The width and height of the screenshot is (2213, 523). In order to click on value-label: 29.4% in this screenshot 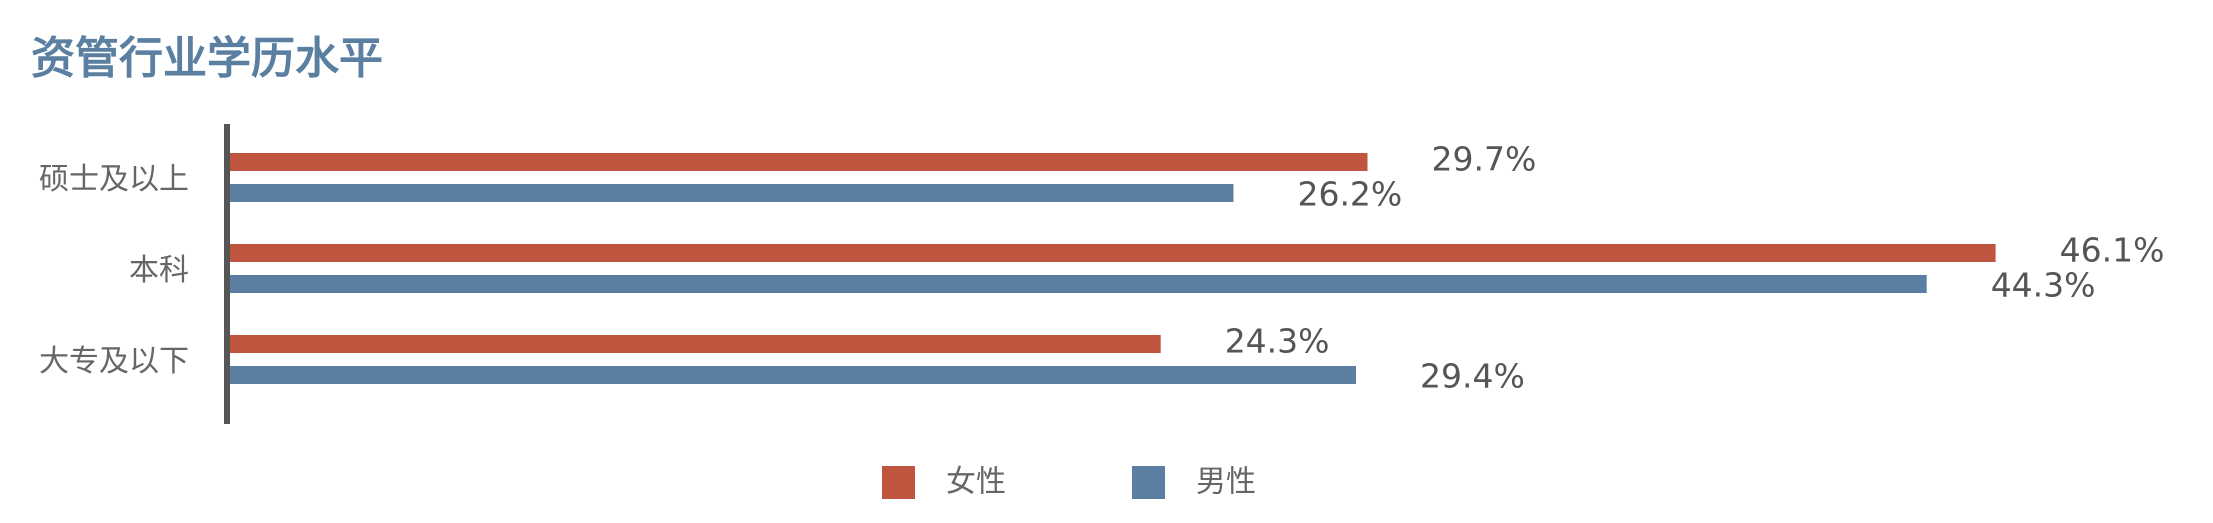, I will do `click(1472, 376)`.